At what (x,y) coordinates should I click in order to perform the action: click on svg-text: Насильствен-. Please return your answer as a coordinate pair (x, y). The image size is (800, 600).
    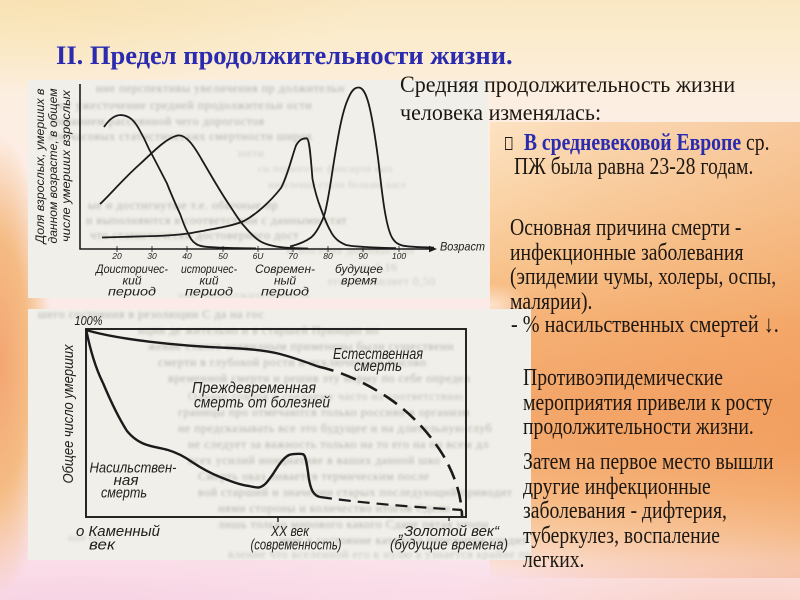
    Looking at the image, I should click on (133, 468).